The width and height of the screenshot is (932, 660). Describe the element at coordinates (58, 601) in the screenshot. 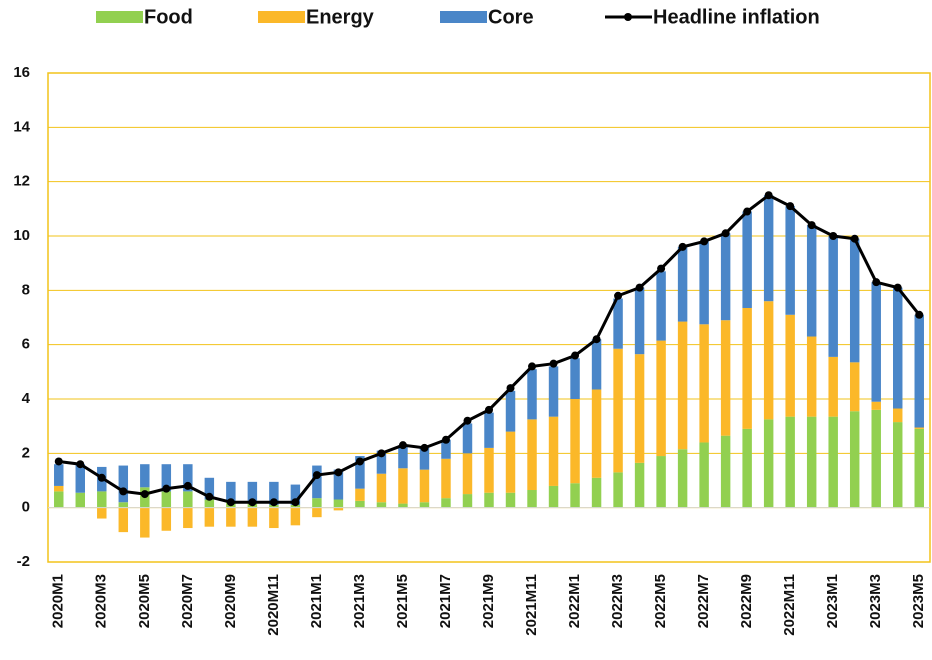

I see `x-tick-label: 2020M1` at that location.